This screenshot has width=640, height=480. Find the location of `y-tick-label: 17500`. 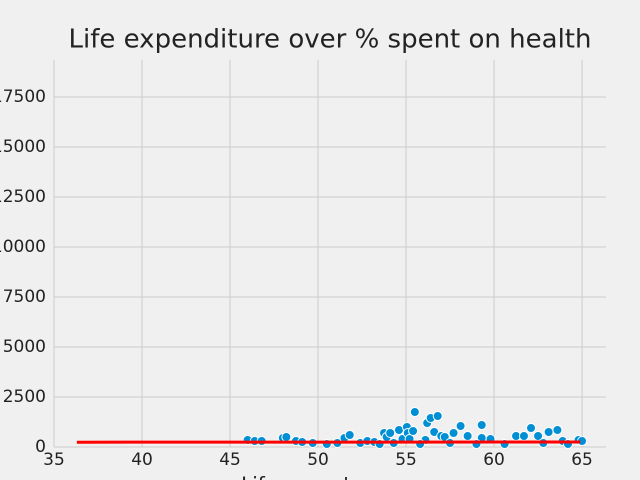

y-tick-label: 17500 is located at coordinates (23, 97).